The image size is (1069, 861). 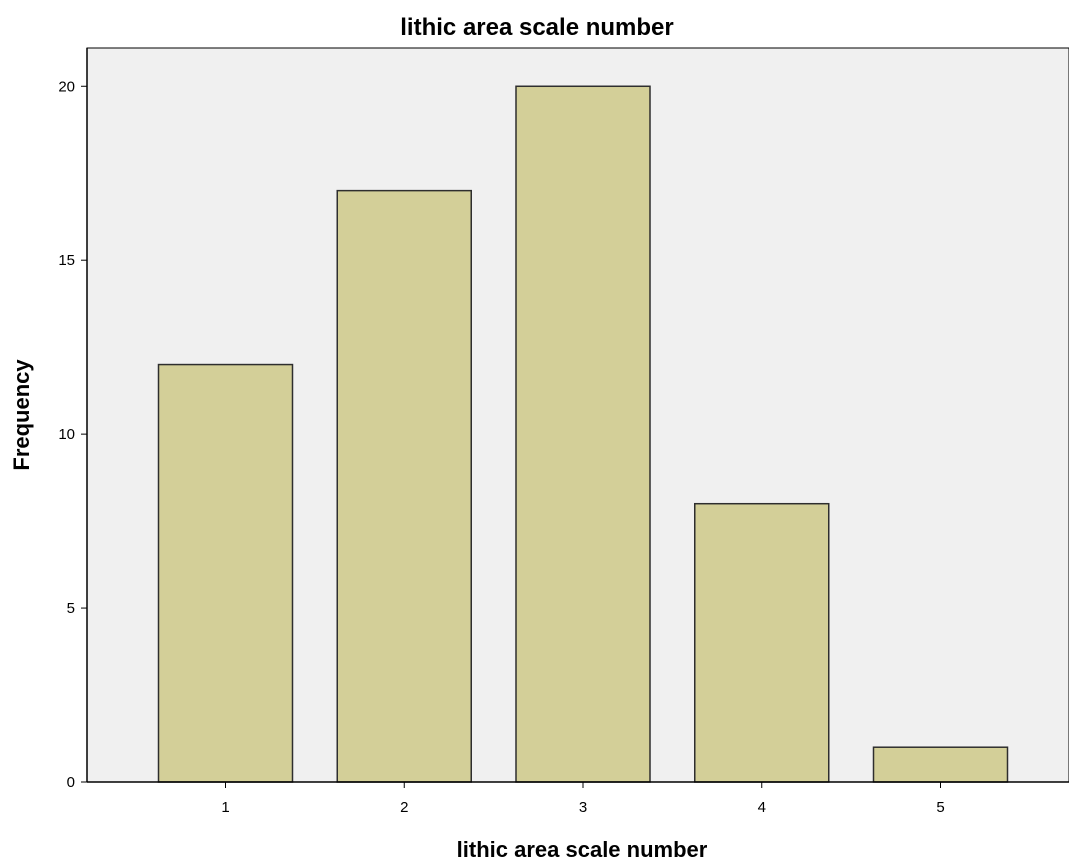 I want to click on y-axis-label: Frequency, so click(x=21, y=415).